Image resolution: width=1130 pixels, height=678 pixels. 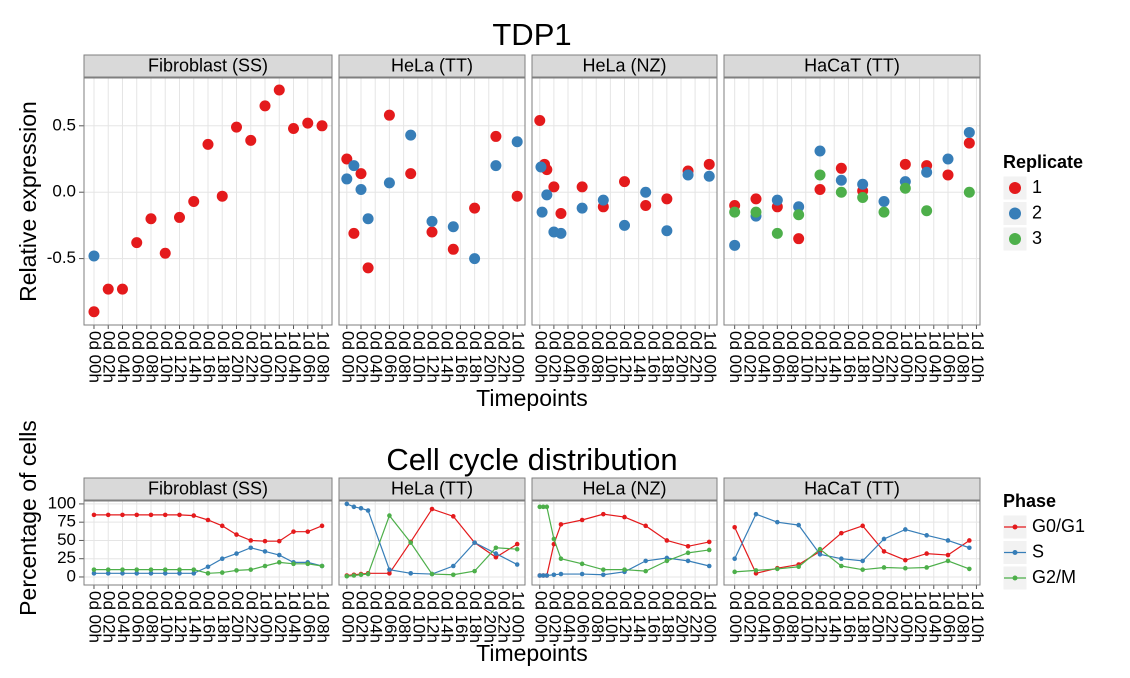 What do you see at coordinates (852, 201) in the screenshot?
I see `panel` at bounding box center [852, 201].